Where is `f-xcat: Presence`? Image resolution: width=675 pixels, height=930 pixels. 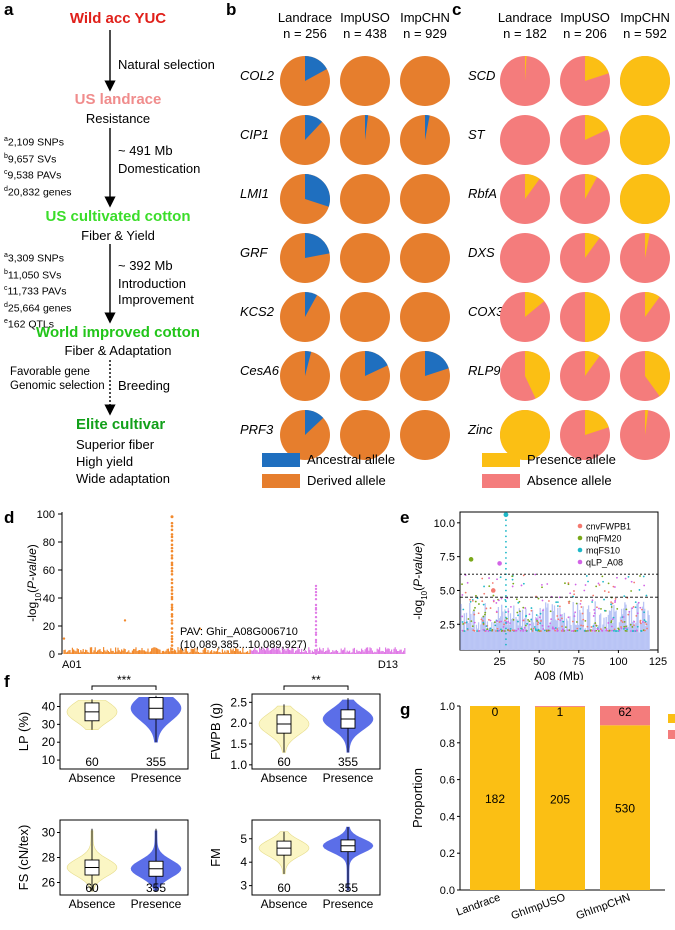 f-xcat: Presence is located at coordinates (348, 904).